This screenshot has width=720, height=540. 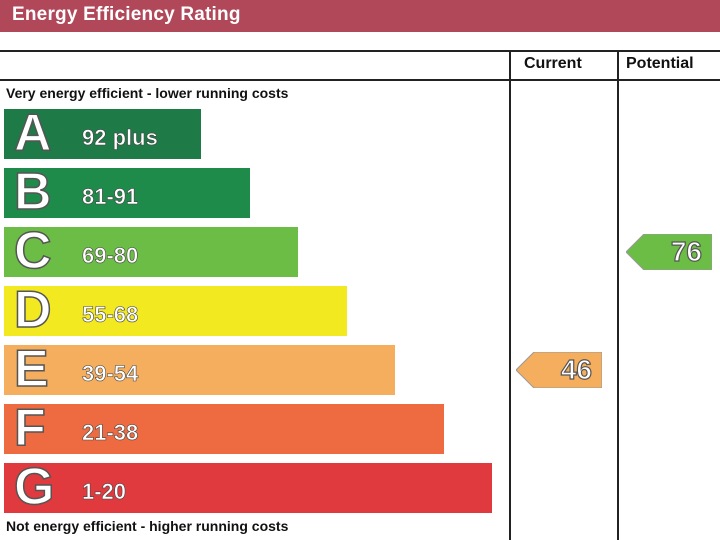 I want to click on current-arrow-shape, so click(x=559, y=370).